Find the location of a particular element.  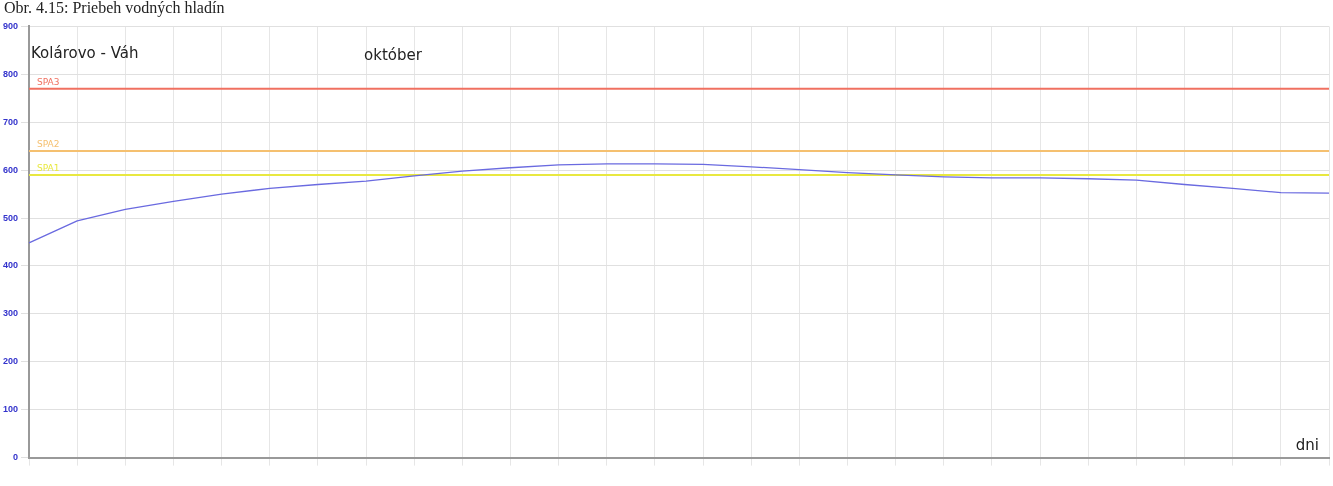

y-tick-label: 0 is located at coordinates (16, 457).